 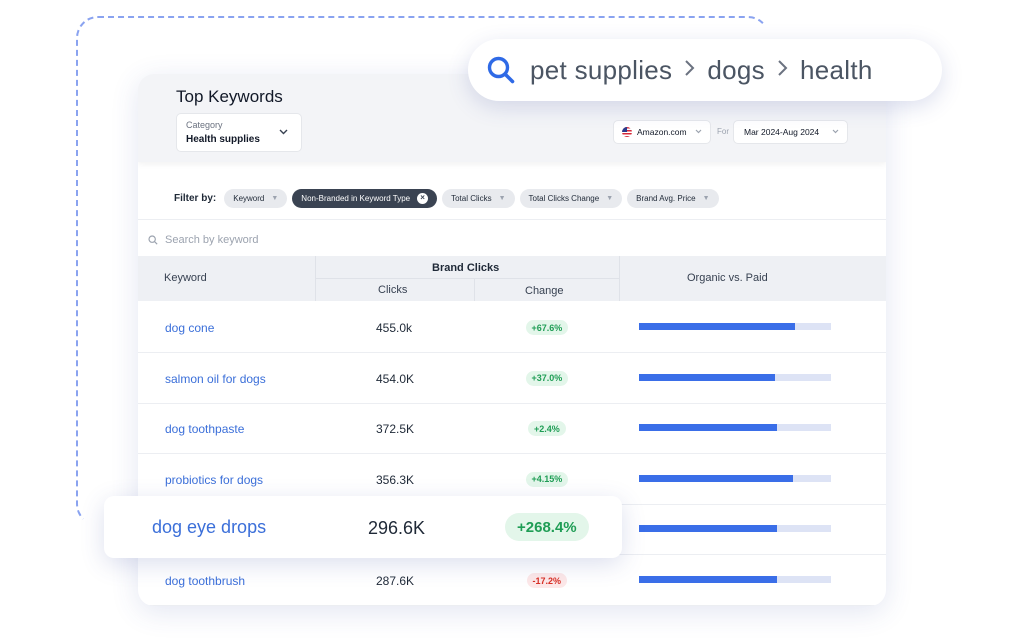 I want to click on table-row: dog toothpaste 372.5K +2.4%, so click(x=512, y=429).